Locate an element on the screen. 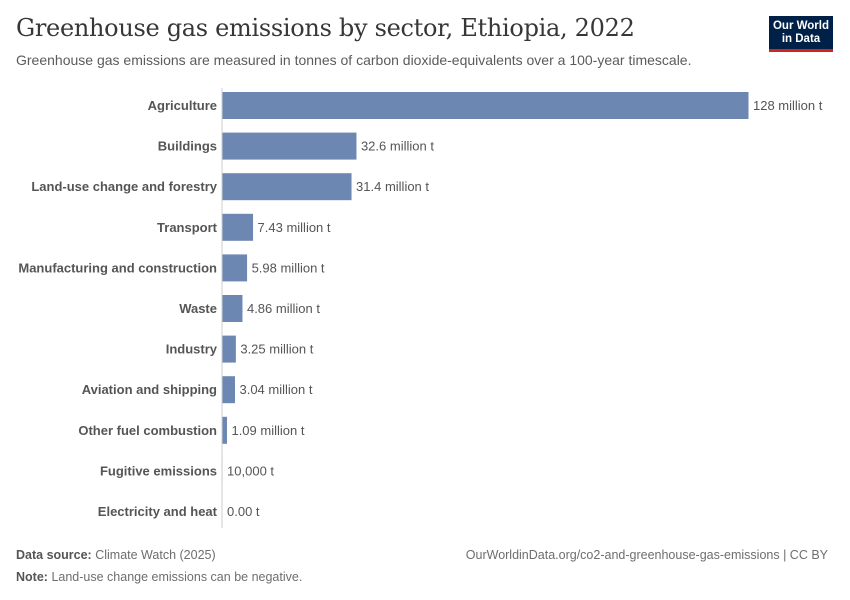 The width and height of the screenshot is (850, 600). category-label: Manufacturing and construction is located at coordinates (117, 267).